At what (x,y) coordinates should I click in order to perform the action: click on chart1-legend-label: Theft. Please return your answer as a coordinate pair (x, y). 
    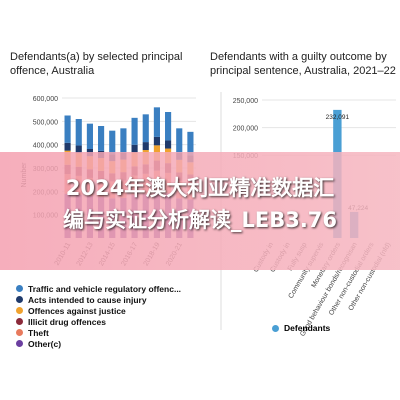
    Looking at the image, I should click on (38, 332).